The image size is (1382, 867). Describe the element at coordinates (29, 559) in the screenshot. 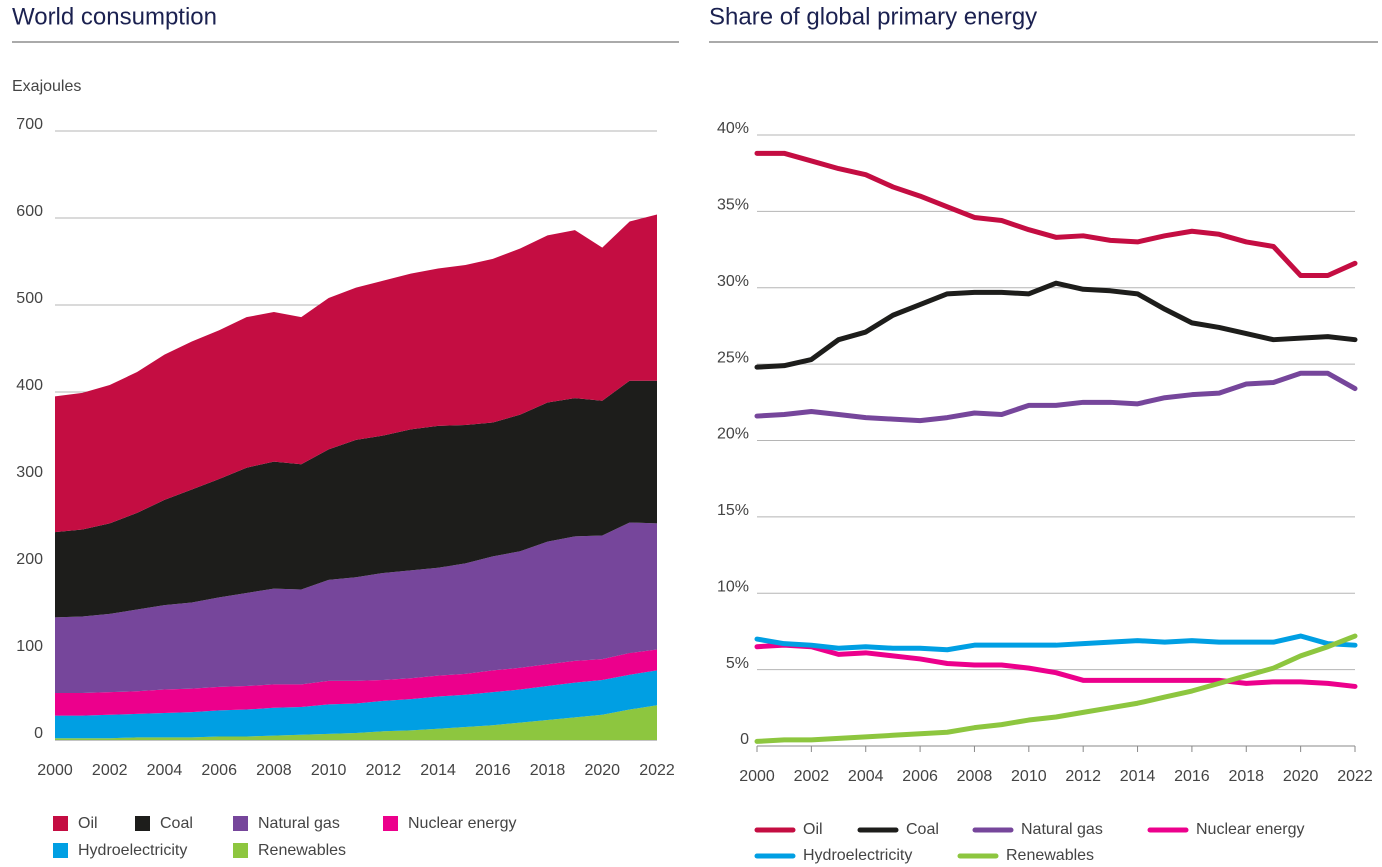

I see `y-tick-label: 200` at that location.